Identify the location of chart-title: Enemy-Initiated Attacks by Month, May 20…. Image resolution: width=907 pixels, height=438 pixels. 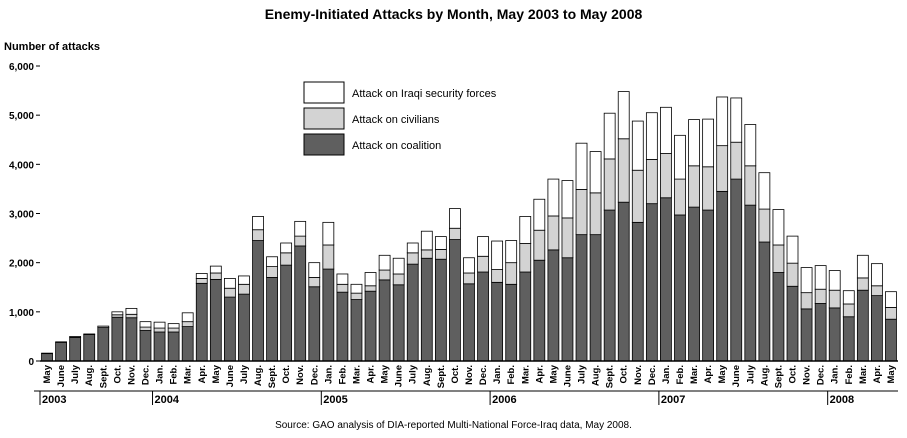
(453, 14).